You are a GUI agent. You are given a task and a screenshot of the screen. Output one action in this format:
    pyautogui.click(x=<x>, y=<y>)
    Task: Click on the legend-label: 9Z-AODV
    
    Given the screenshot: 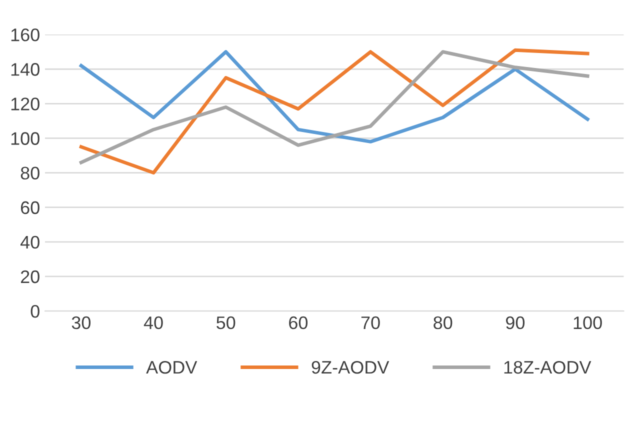 What is the action you would take?
    pyautogui.click(x=351, y=367)
    